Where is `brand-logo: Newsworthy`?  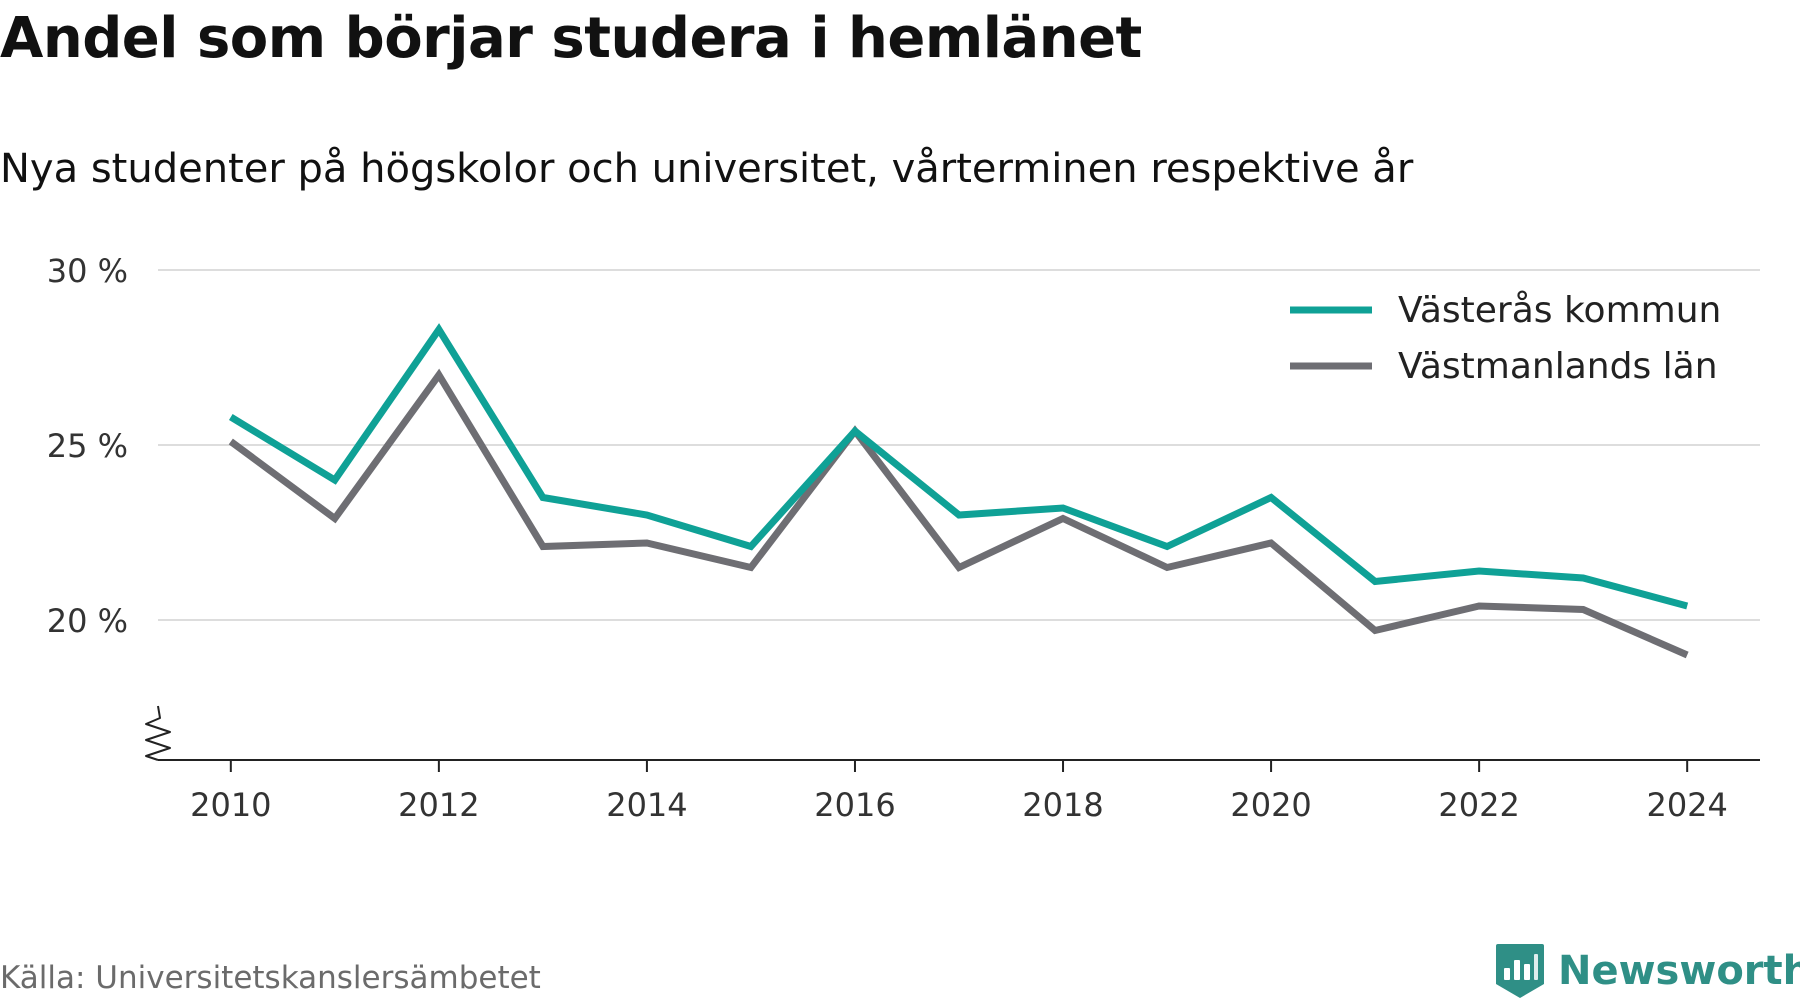 brand-logo: Newsworthy is located at coordinates (1647, 971).